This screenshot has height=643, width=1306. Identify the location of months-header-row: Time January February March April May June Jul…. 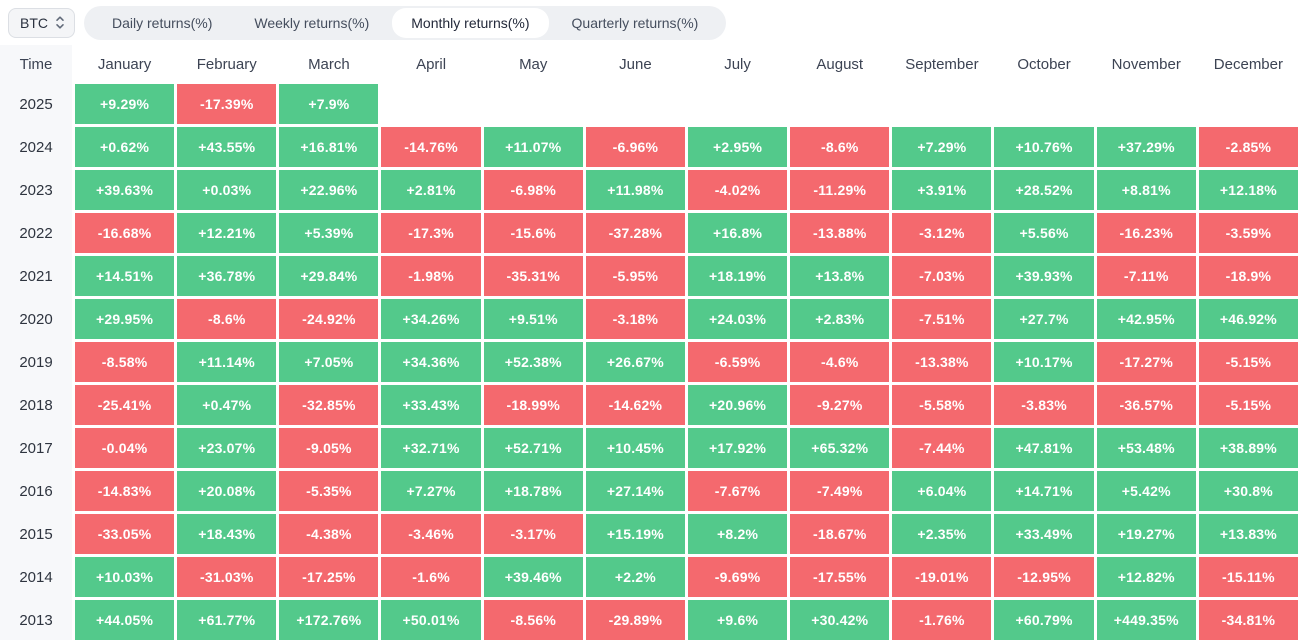
(649, 64).